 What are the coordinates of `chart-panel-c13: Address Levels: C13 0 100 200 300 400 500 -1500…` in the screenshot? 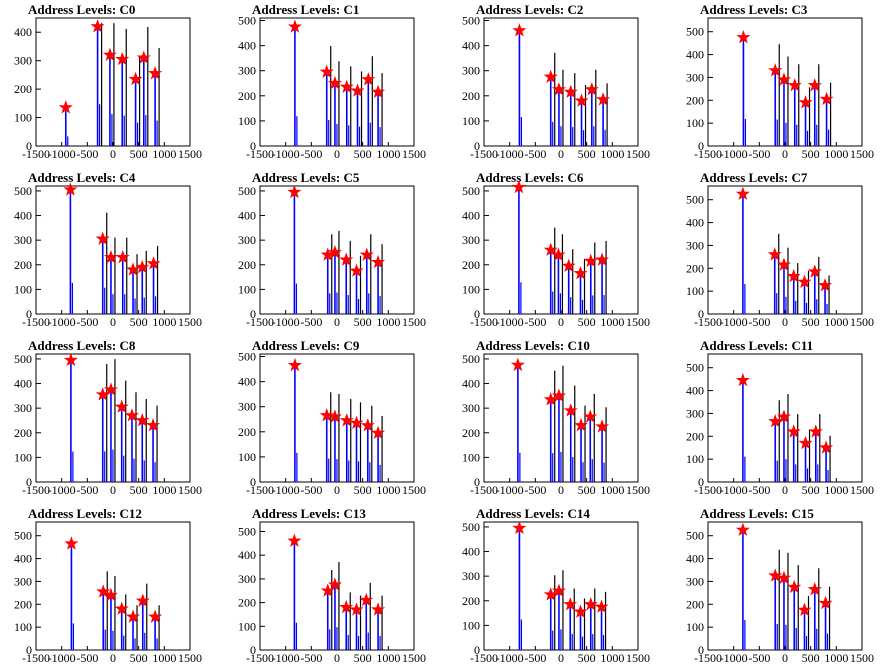 It's located at (336, 588).